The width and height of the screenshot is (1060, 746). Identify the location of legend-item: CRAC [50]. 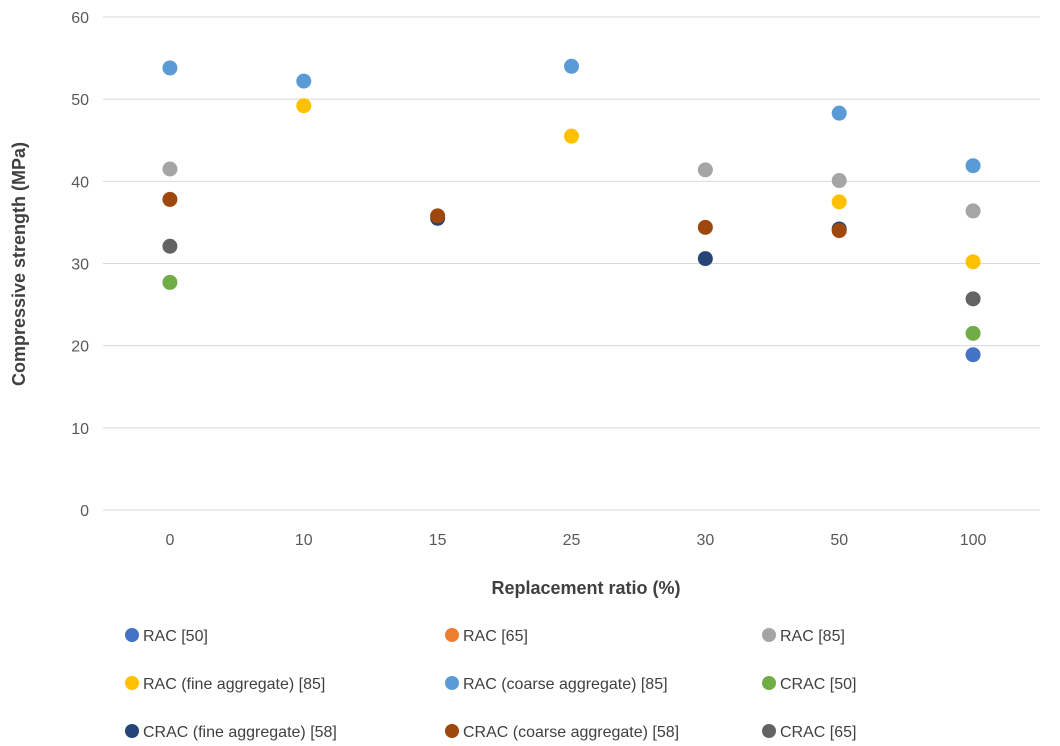
(809, 684).